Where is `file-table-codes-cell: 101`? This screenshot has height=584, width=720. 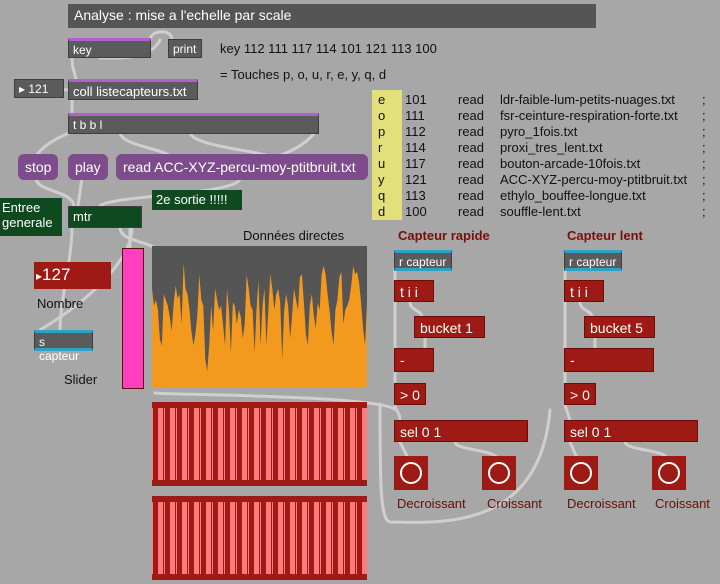
file-table-codes-cell: 101 is located at coordinates (416, 99).